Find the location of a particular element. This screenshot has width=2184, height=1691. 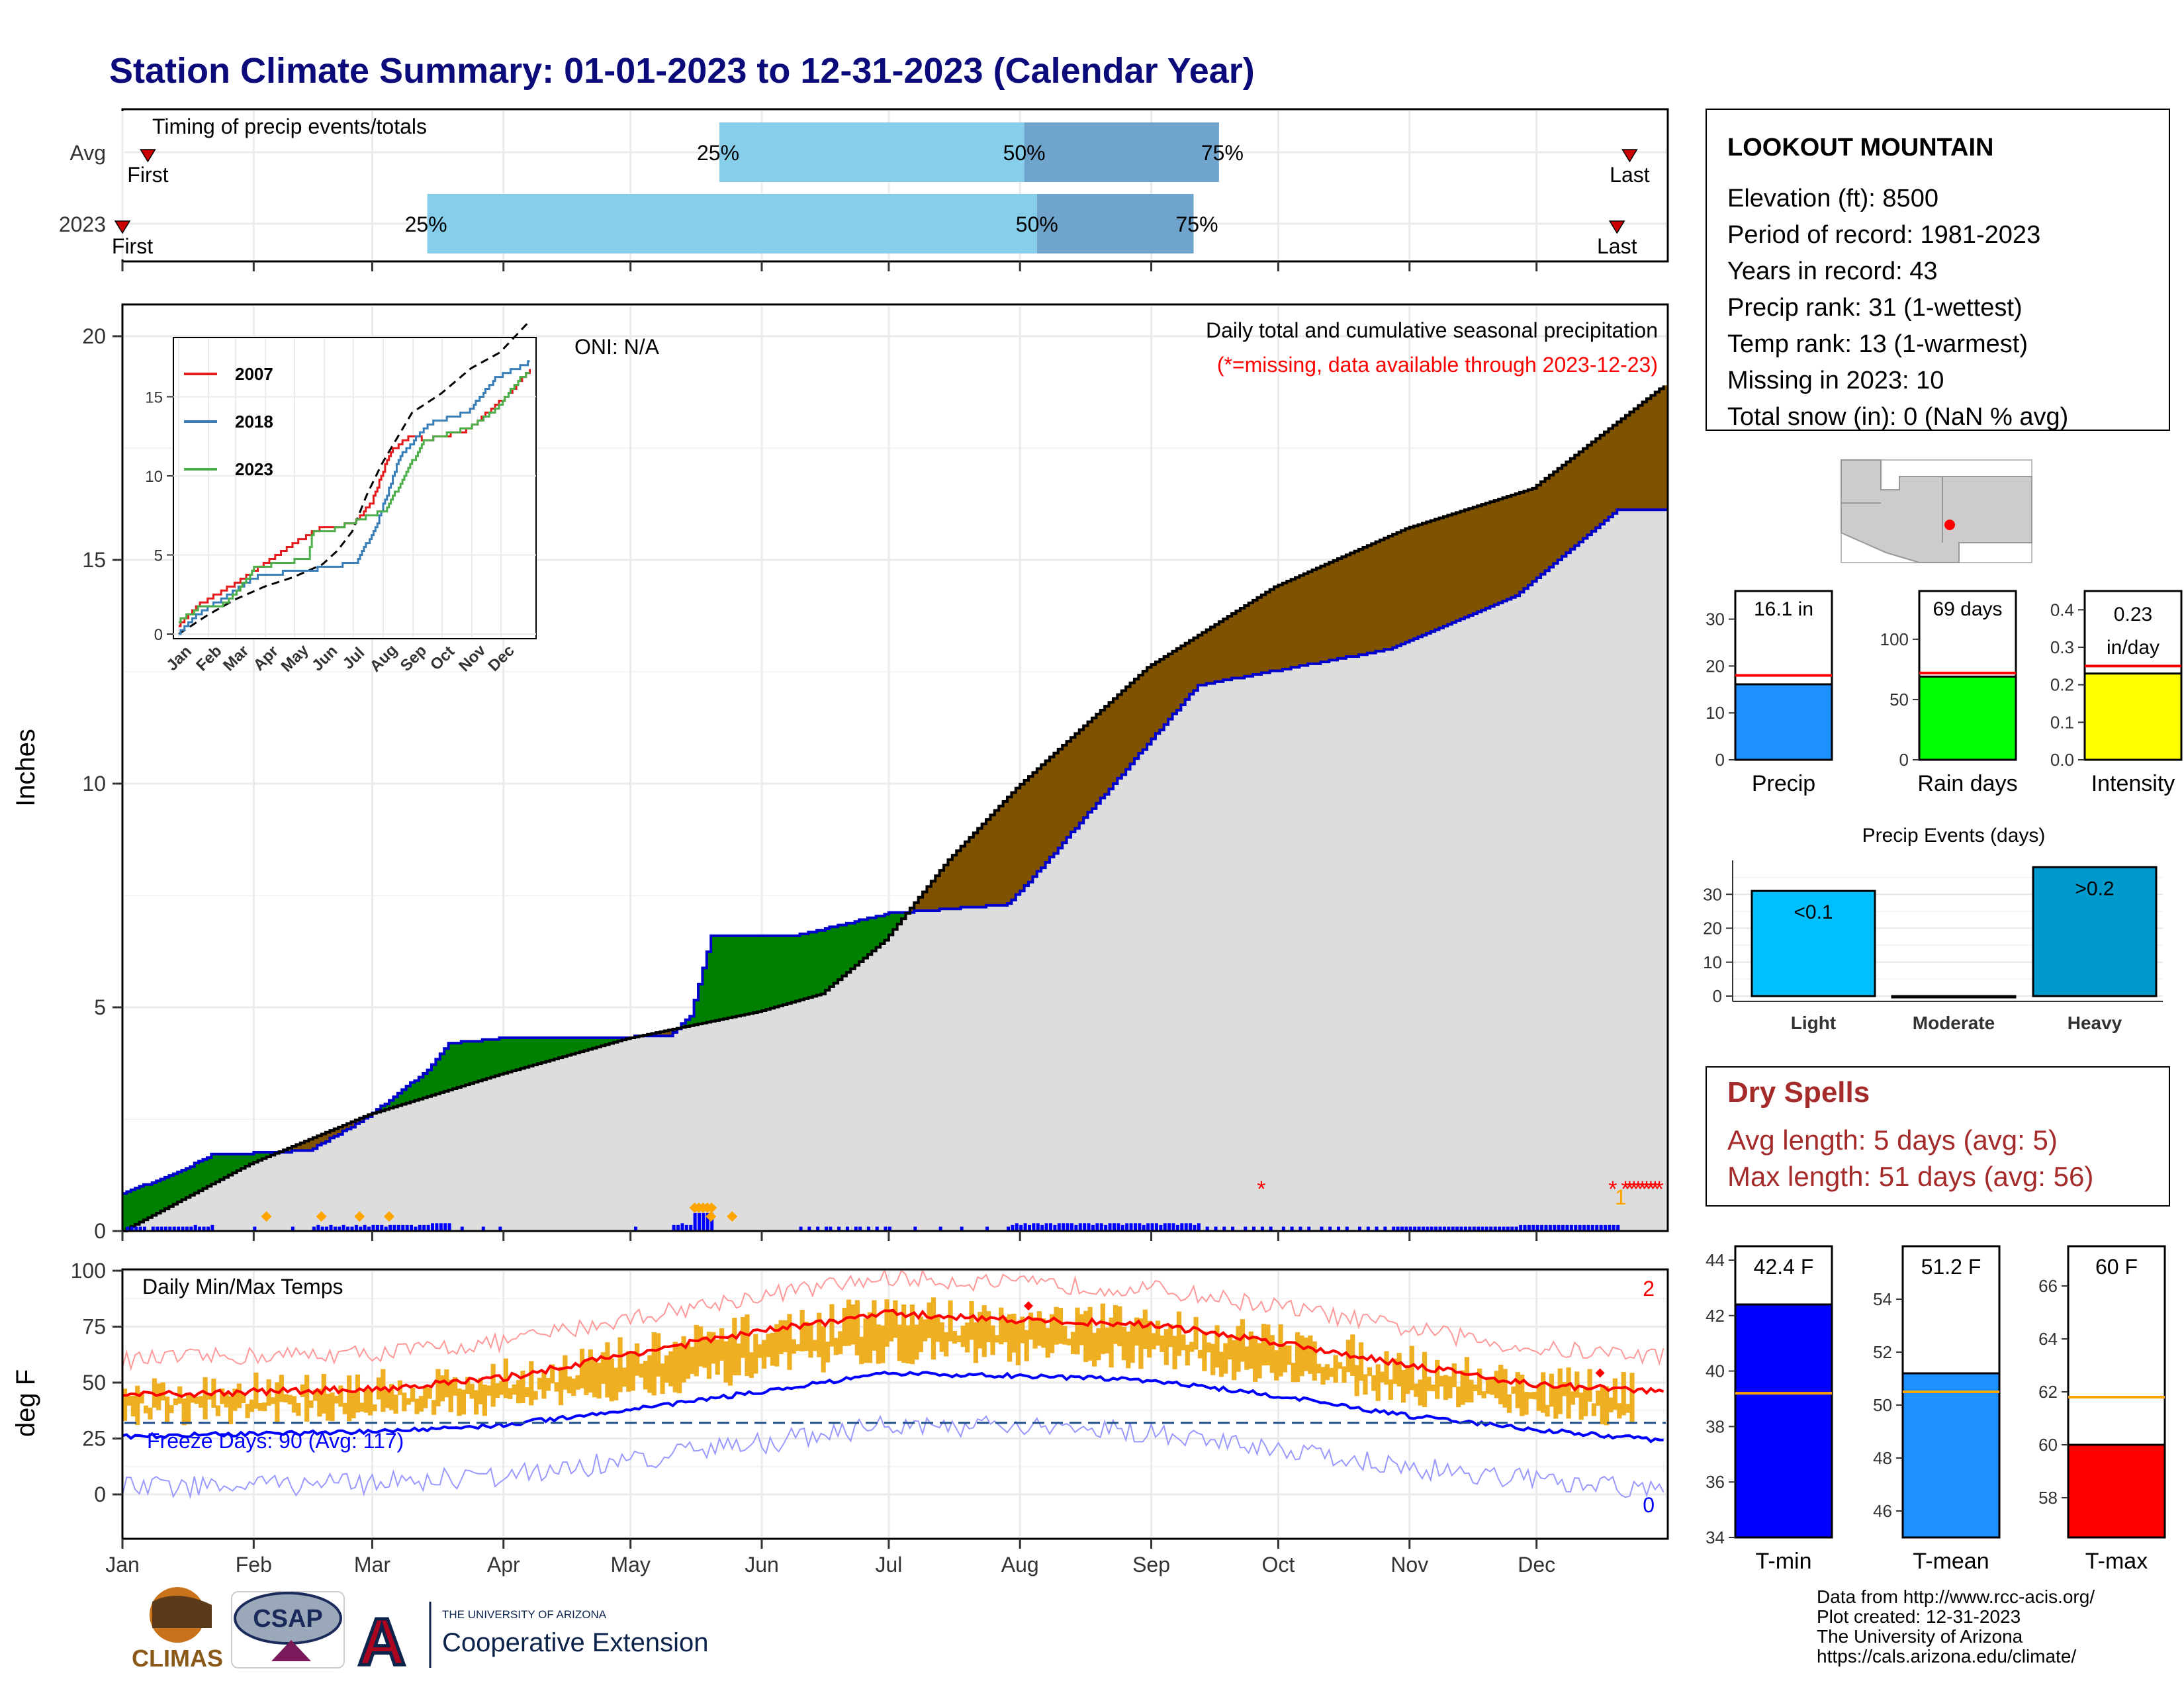

station-name: LOOKOUT MOUNTAIN is located at coordinates (1860, 147).